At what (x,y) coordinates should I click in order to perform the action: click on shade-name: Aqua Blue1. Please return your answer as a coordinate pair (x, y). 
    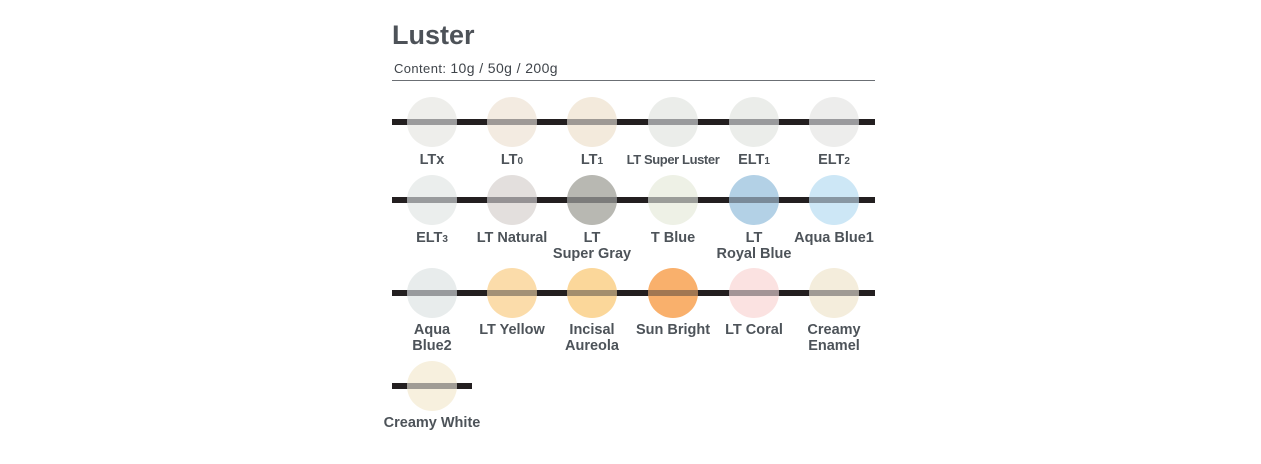
    Looking at the image, I should click on (834, 238).